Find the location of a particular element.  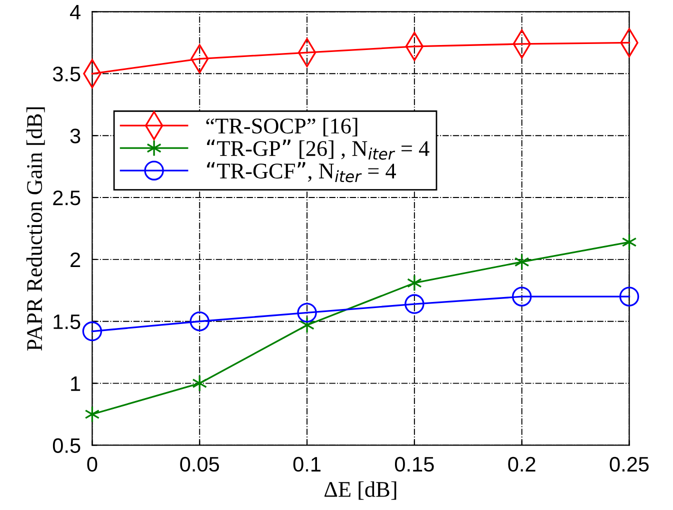

y-tick-label: 3 is located at coordinates (75, 136).